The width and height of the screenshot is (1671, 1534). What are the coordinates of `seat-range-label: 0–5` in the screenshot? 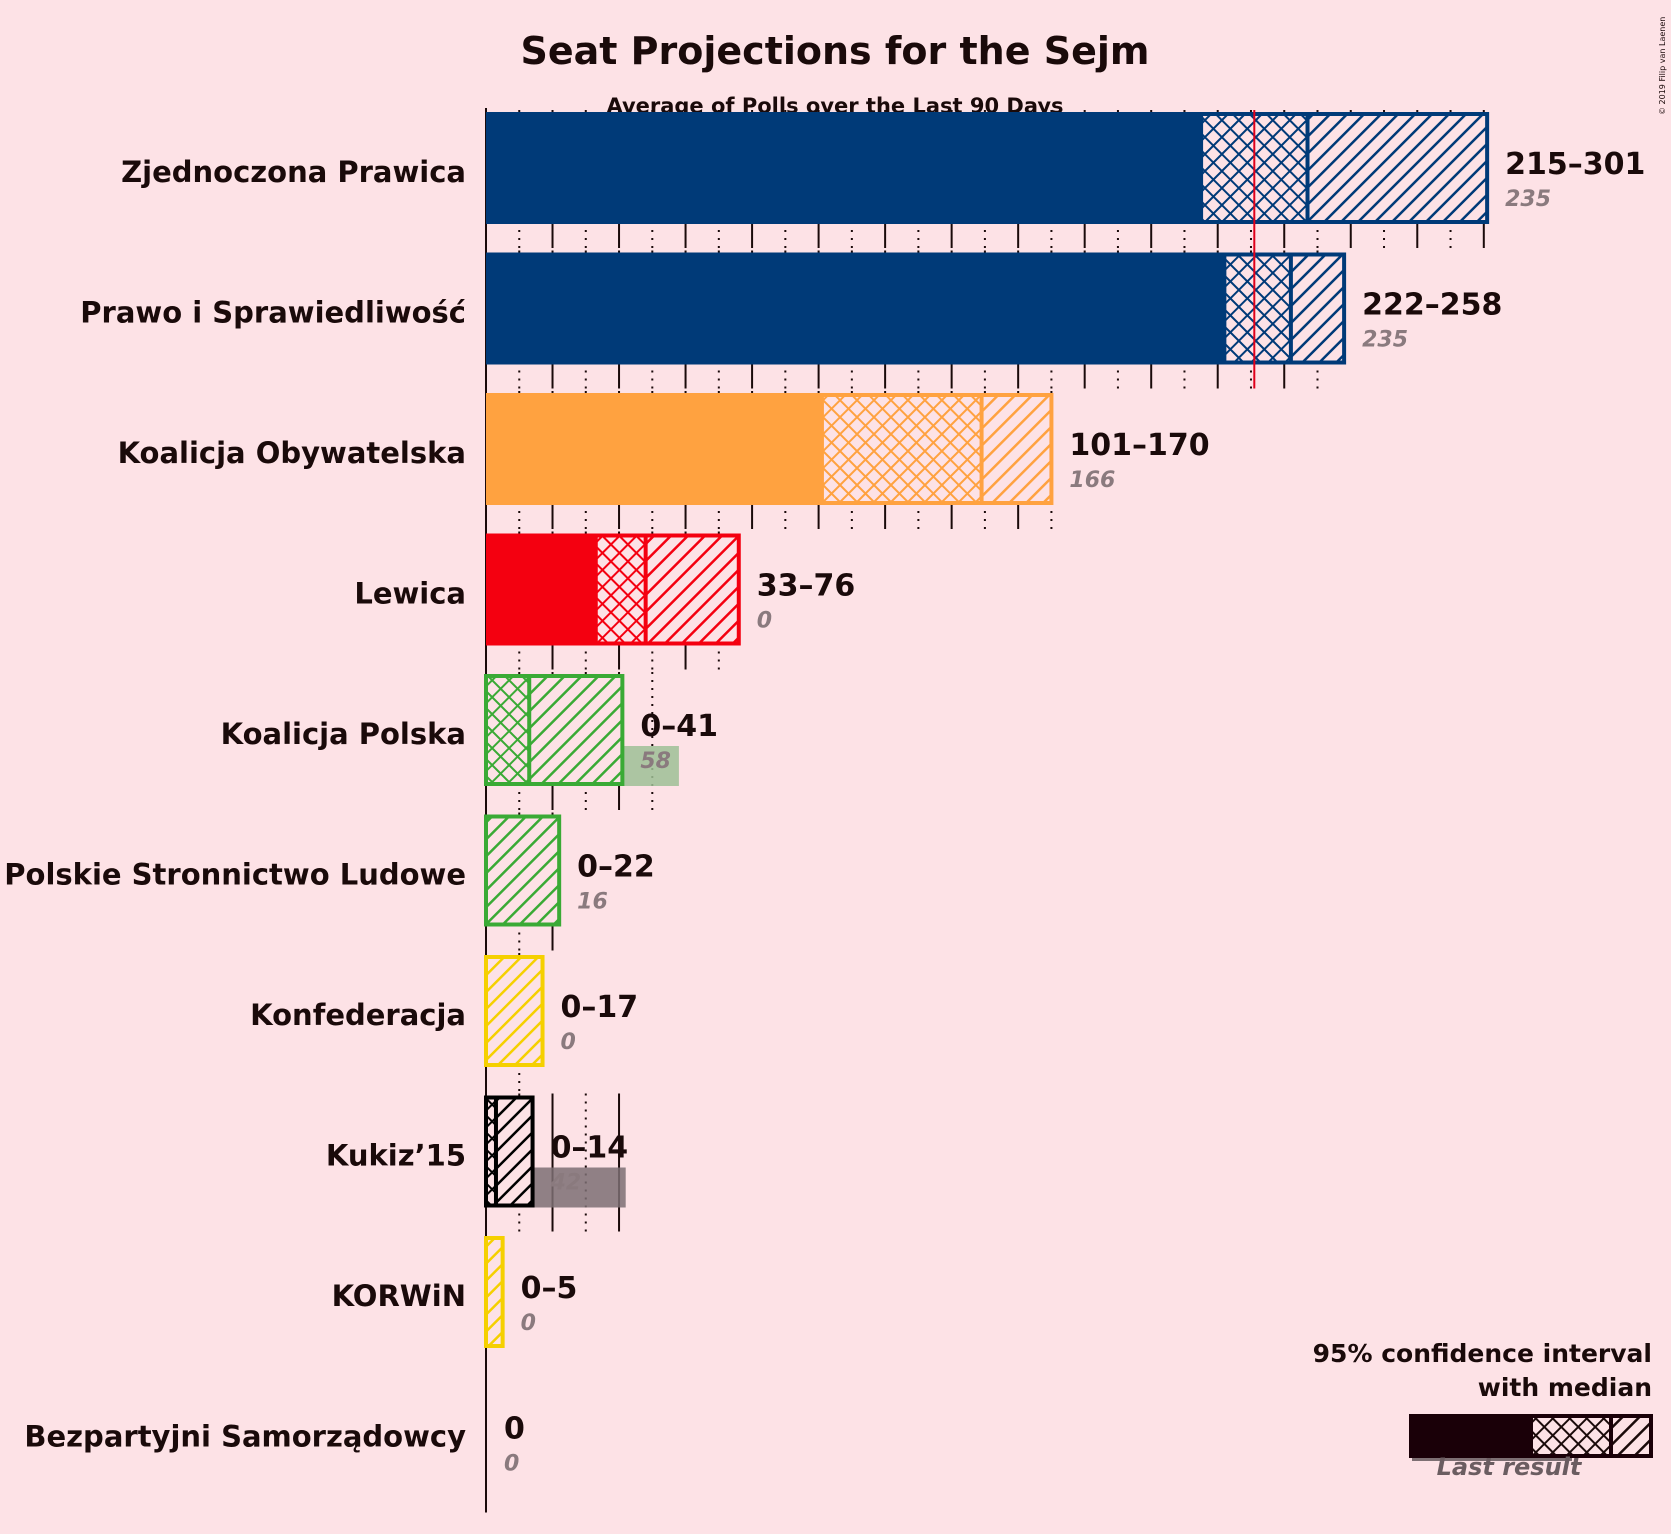 It's located at (549, 1288).